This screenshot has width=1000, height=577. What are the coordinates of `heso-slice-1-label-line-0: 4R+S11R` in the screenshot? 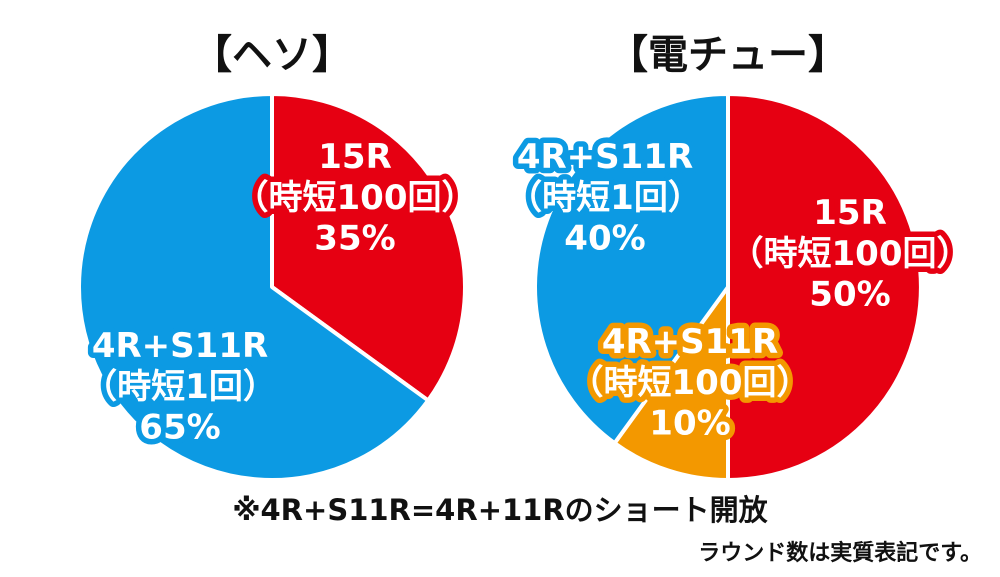 It's located at (180, 346).